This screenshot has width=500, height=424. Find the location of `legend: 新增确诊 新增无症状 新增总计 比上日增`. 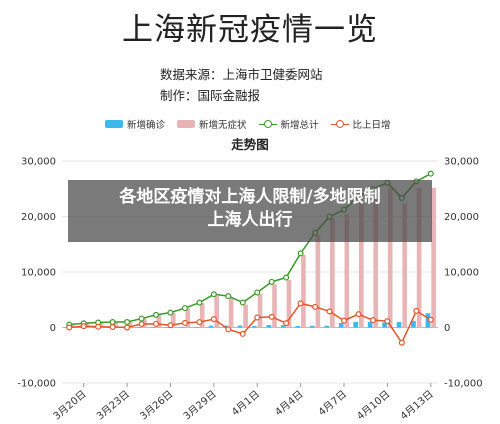

legend: 新增确诊 新增无症状 新增总计 比上日增 is located at coordinates (248, 124).